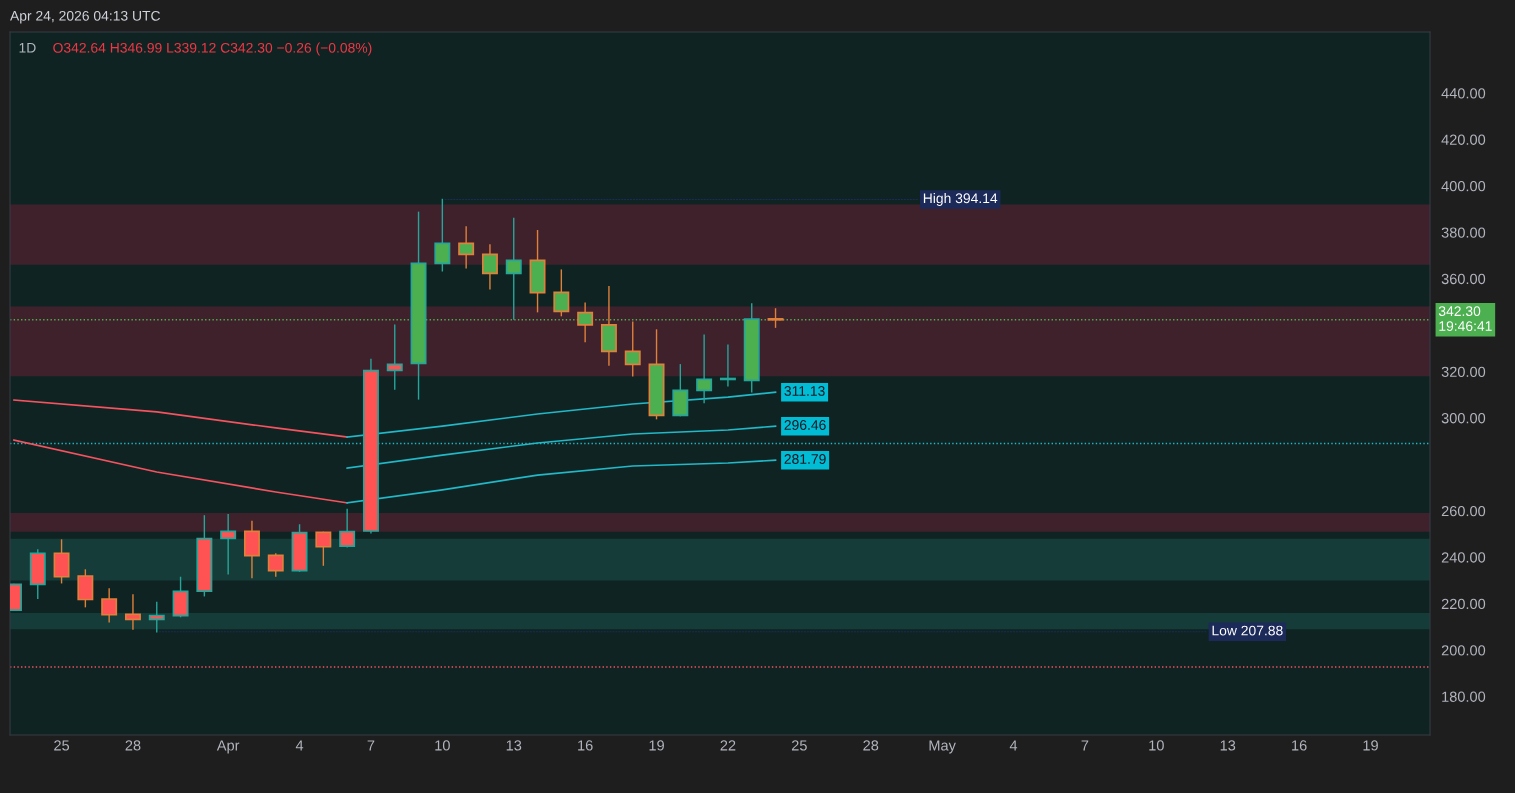  What do you see at coordinates (805, 425) in the screenshot?
I see `data-label: 296.46` at bounding box center [805, 425].